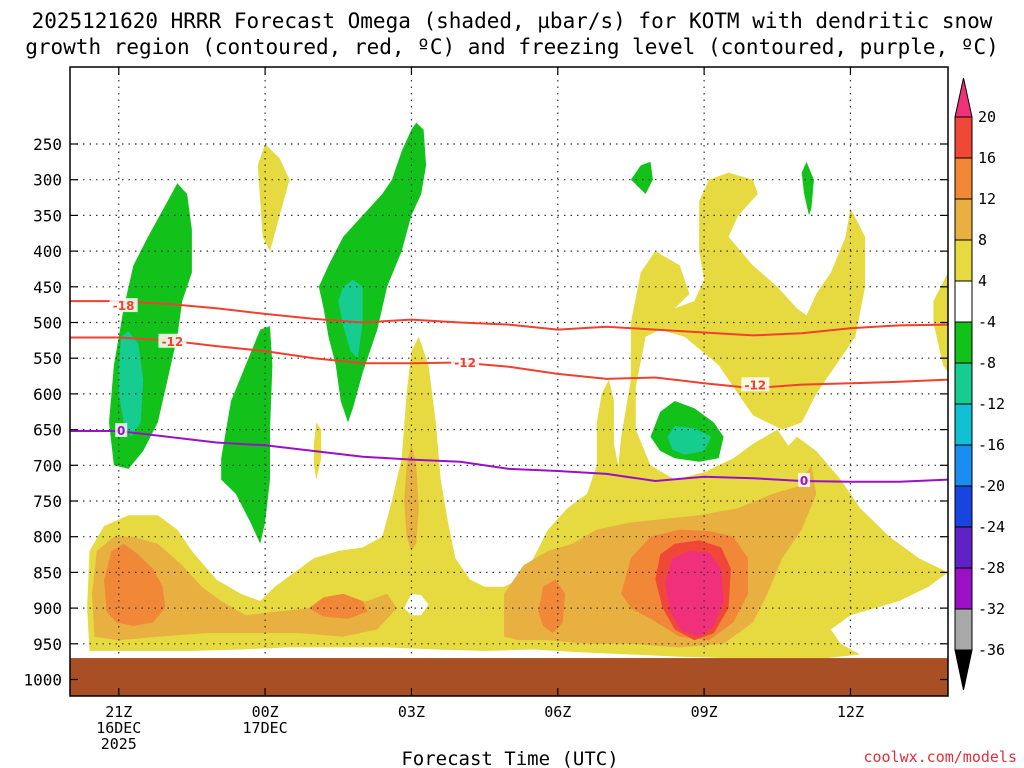 The image size is (1024, 768). What do you see at coordinates (411, 712) in the screenshot?
I see `x-tick-label-03Z: 03Z` at bounding box center [411, 712].